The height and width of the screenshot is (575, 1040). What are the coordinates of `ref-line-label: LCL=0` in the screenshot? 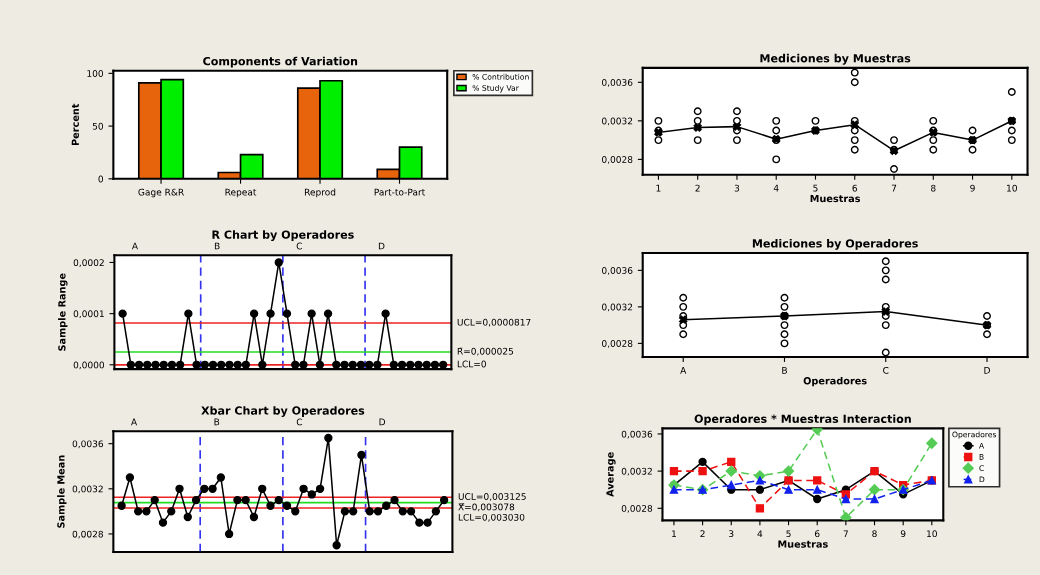 It's located at (471, 364).